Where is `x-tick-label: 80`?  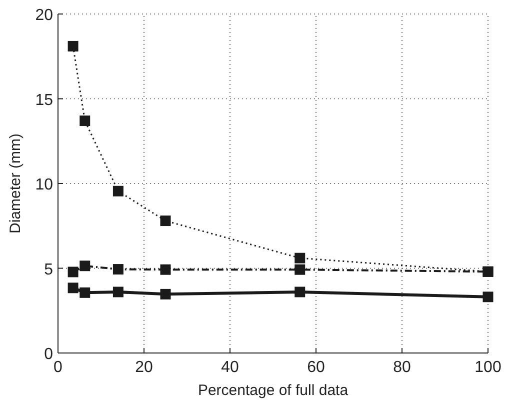
x-tick-label: 80 is located at coordinates (402, 367).